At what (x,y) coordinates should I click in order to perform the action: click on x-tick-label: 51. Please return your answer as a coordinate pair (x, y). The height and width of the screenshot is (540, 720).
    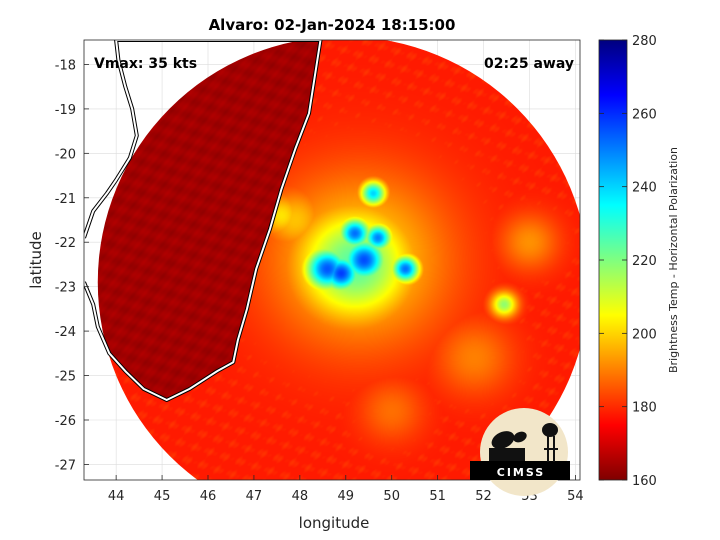
    Looking at the image, I should click on (437, 496).